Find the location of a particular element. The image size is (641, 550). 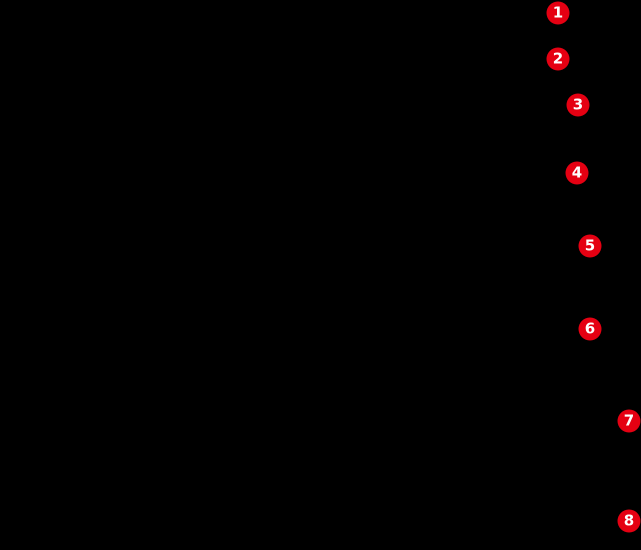

callout-badge-7: 7 is located at coordinates (629, 421).